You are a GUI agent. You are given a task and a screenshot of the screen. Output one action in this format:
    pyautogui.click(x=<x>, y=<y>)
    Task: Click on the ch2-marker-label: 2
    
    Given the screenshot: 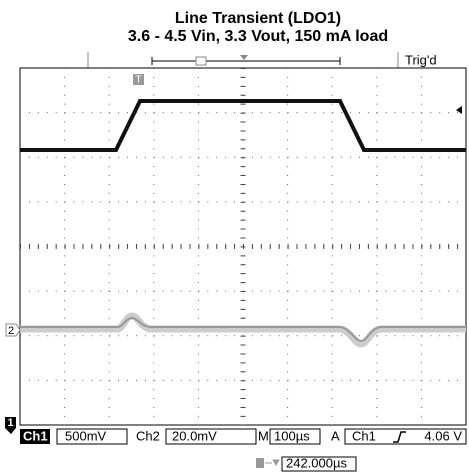 What is the action you would take?
    pyautogui.click(x=11, y=331)
    